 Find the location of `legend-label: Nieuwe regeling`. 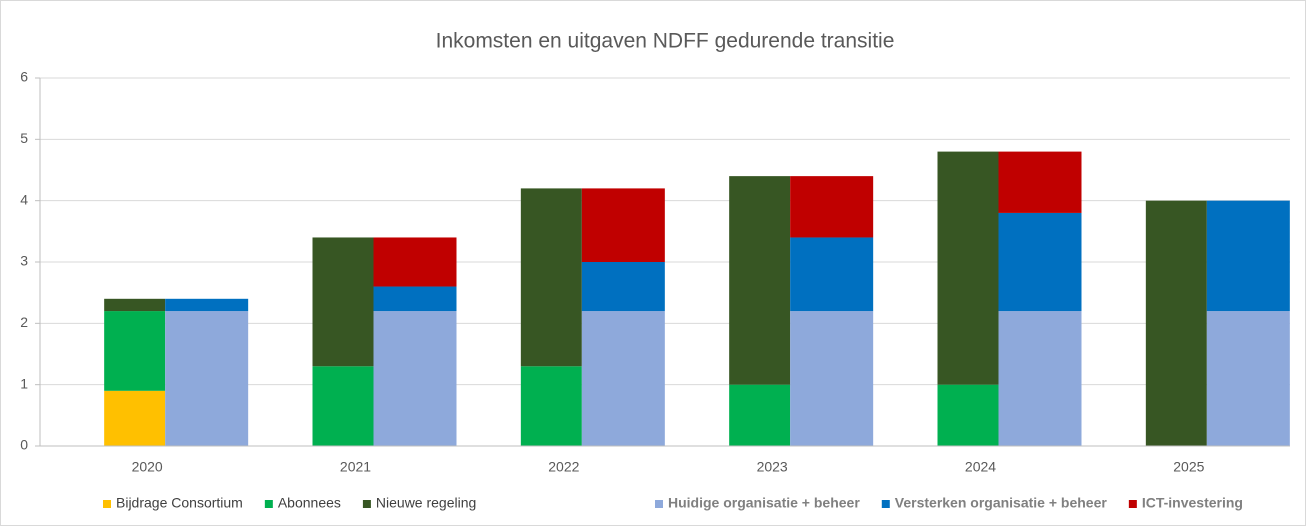

legend-label: Nieuwe regeling is located at coordinates (426, 503).